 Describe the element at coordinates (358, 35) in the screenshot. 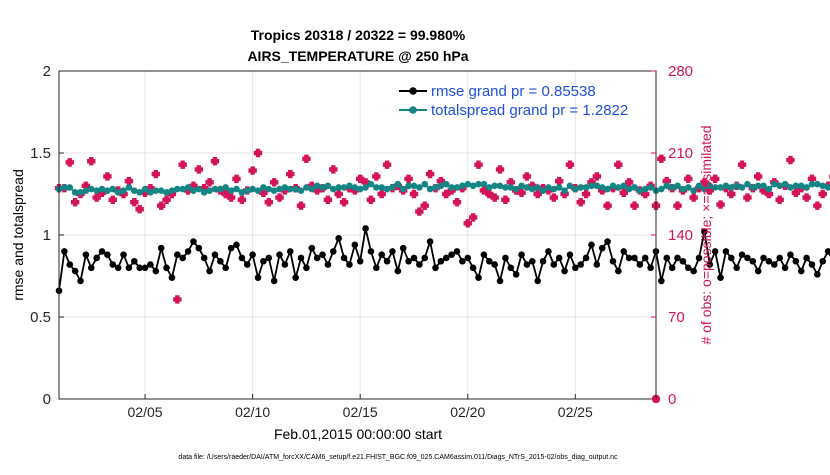

I see `chart-title: Tropics 20318 / 20322 = 99.980%` at that location.